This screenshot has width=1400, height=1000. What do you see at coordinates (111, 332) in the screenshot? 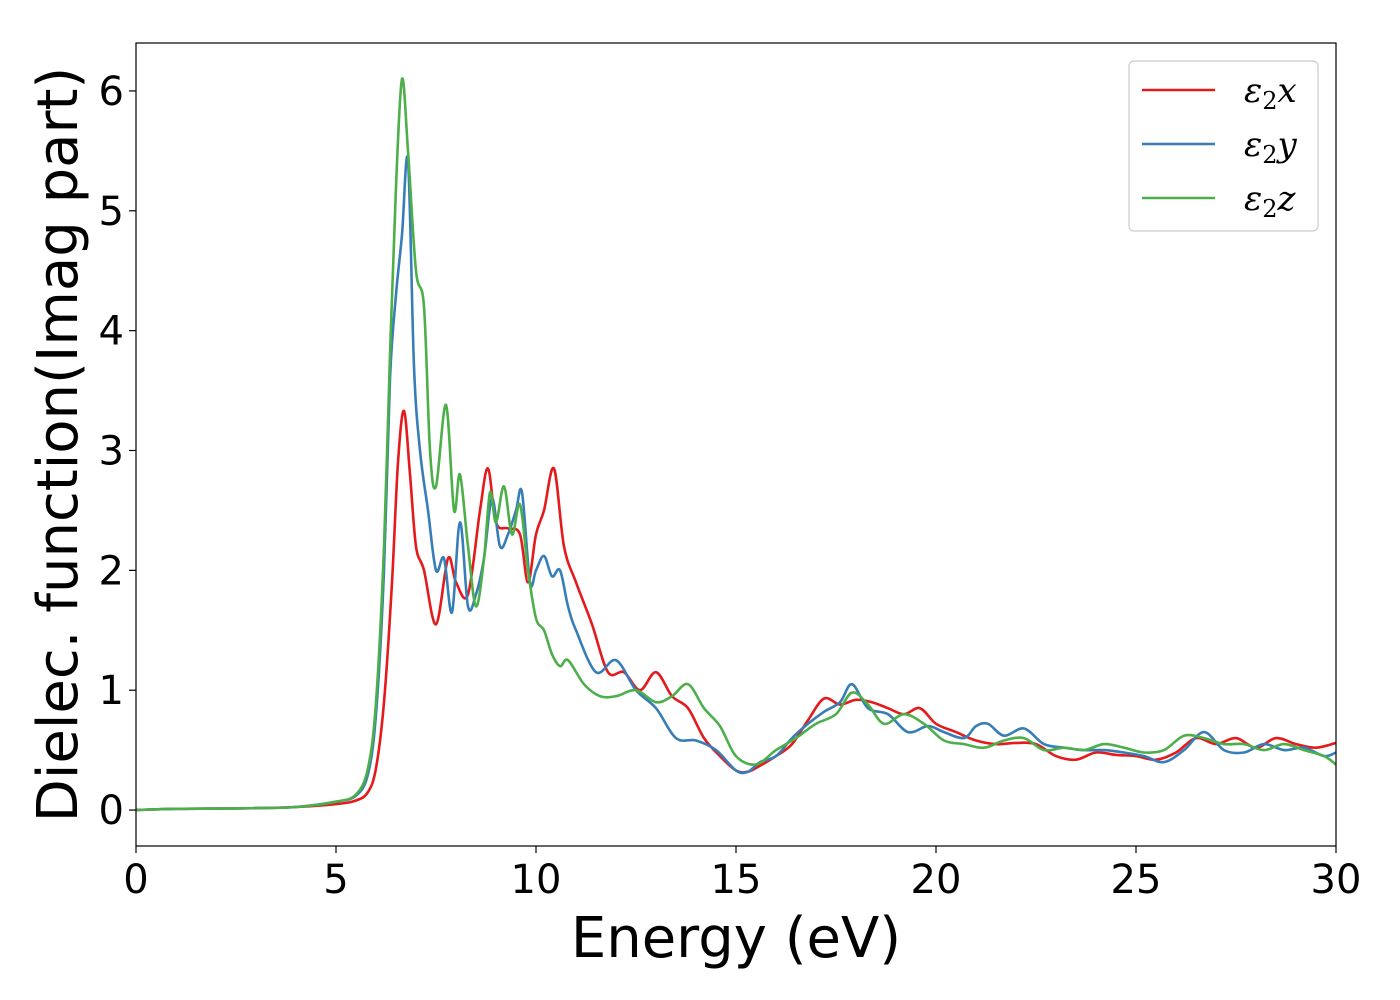
I see `y-tick-label: 4` at bounding box center [111, 332].